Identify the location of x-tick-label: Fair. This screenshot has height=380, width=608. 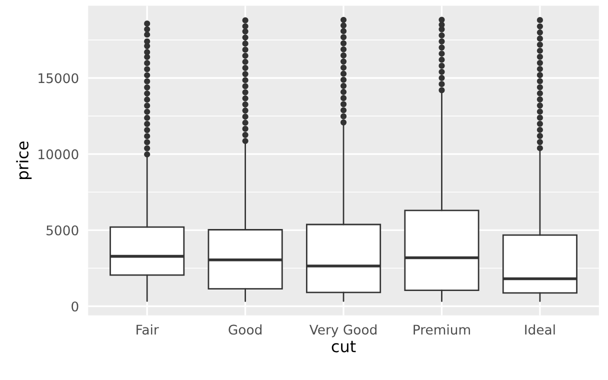
(147, 329).